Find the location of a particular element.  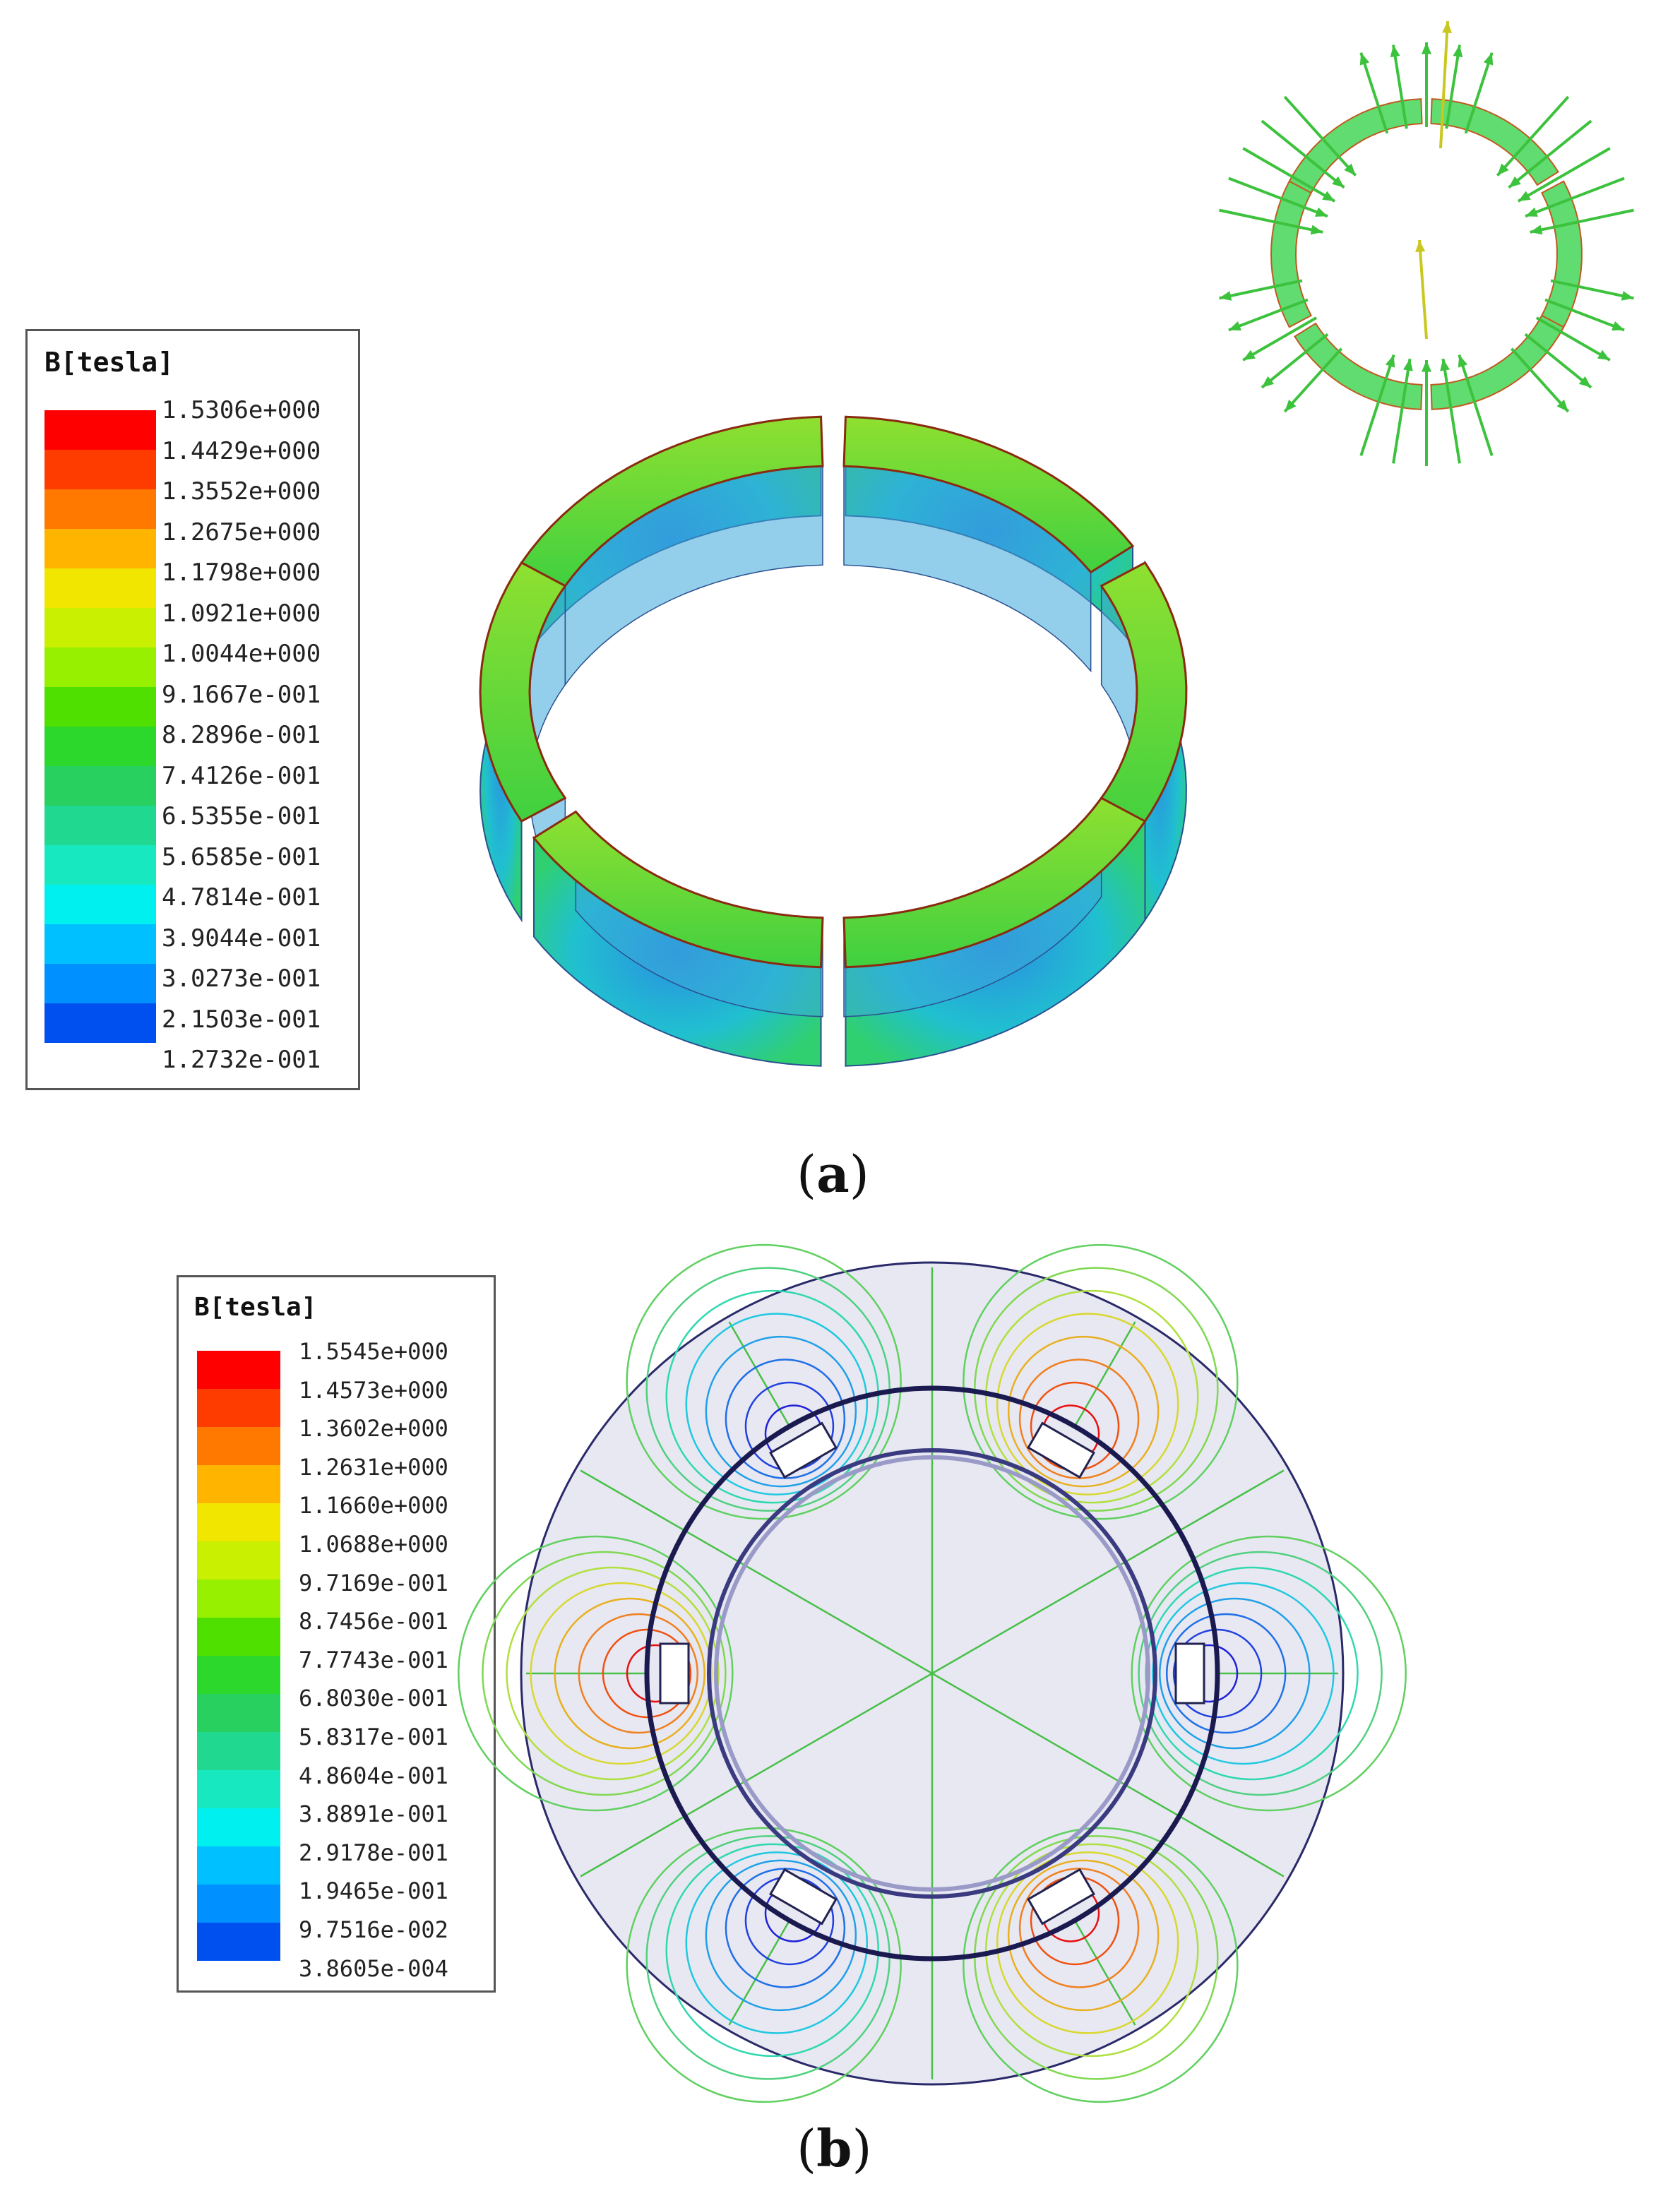

tick-label: 1.4573e+000 is located at coordinates (374, 1390).